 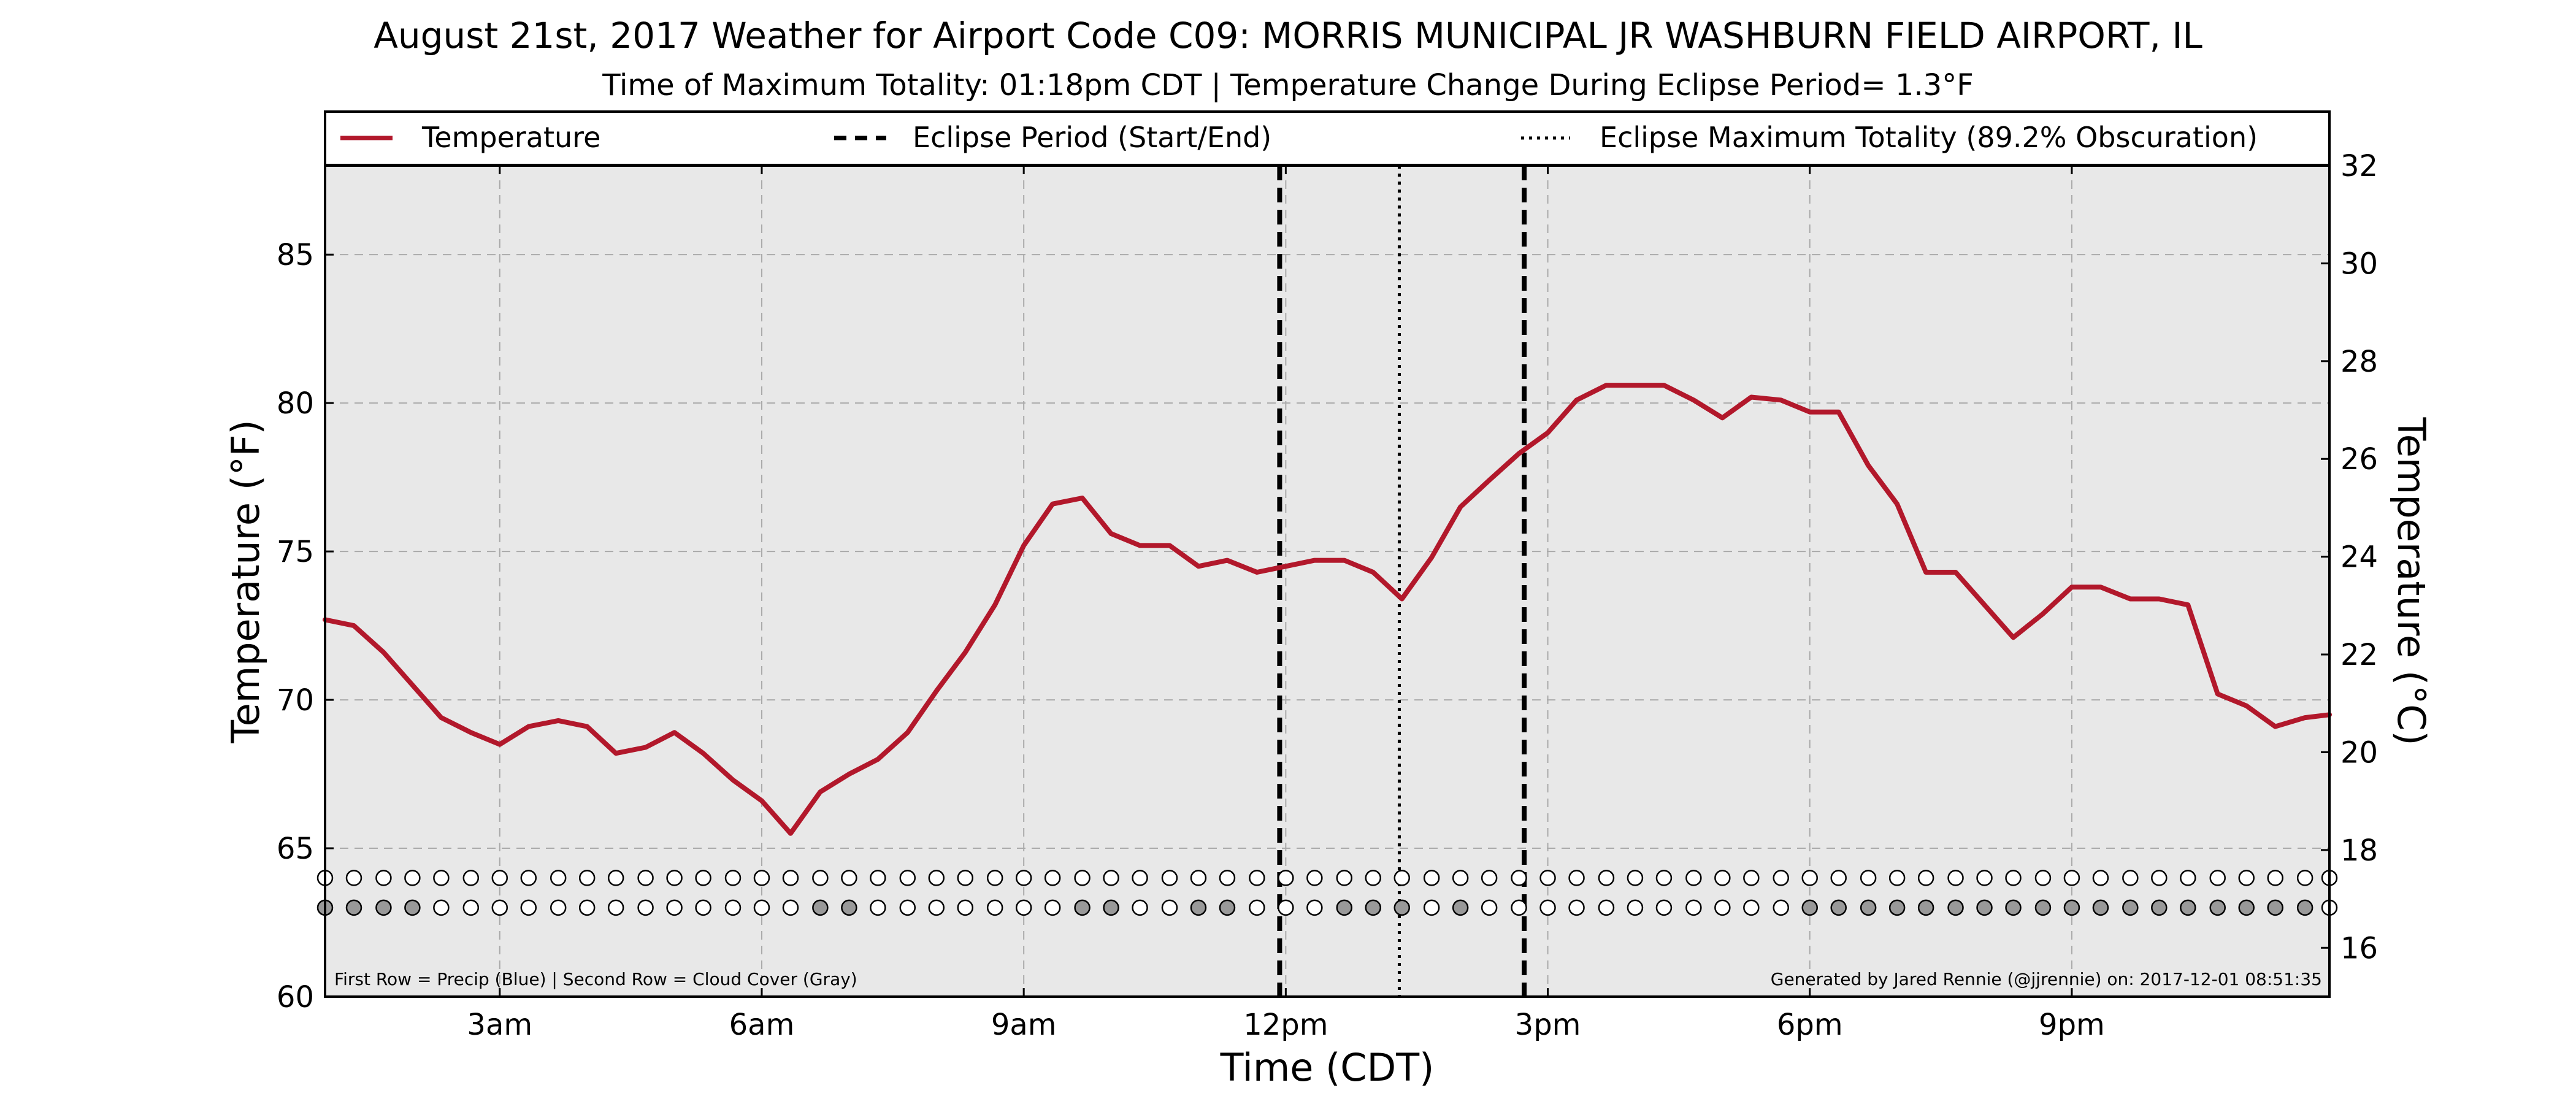 What do you see at coordinates (295, 700) in the screenshot?
I see `y-tick-label: 70` at bounding box center [295, 700].